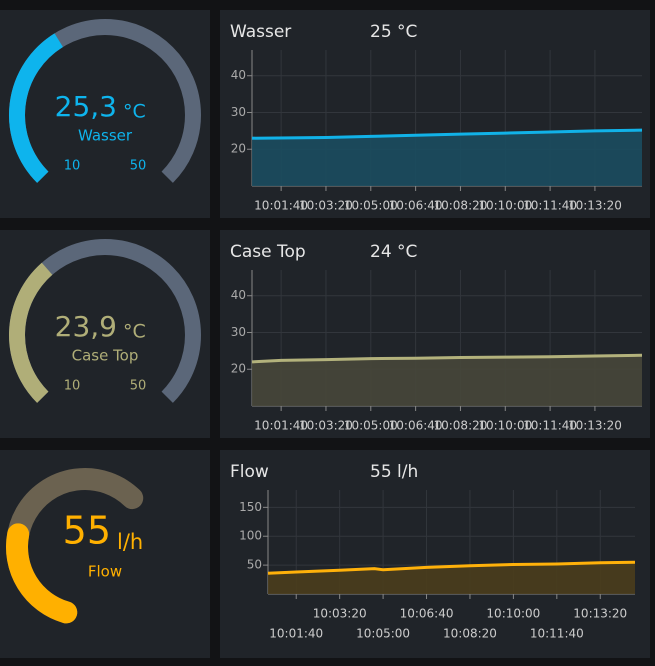  Describe the element at coordinates (393, 252) in the screenshot. I see `chart-current: 24 °C` at that location.